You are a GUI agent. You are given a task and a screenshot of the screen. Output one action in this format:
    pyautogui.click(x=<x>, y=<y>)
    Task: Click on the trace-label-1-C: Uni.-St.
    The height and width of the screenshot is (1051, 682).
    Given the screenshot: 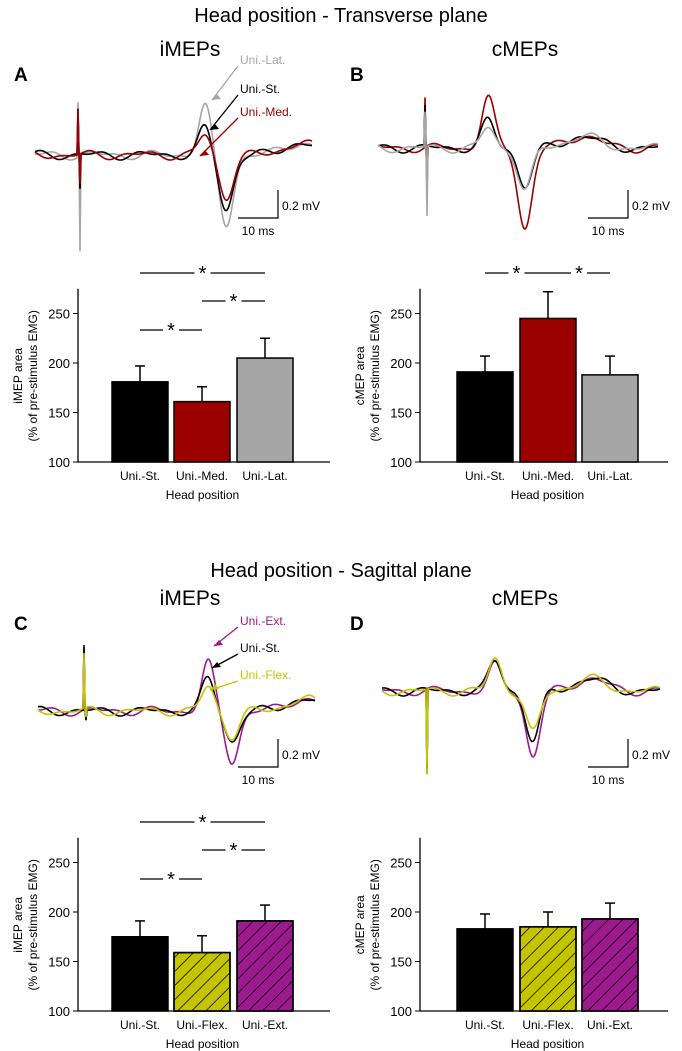 What is the action you would take?
    pyautogui.click(x=260, y=648)
    